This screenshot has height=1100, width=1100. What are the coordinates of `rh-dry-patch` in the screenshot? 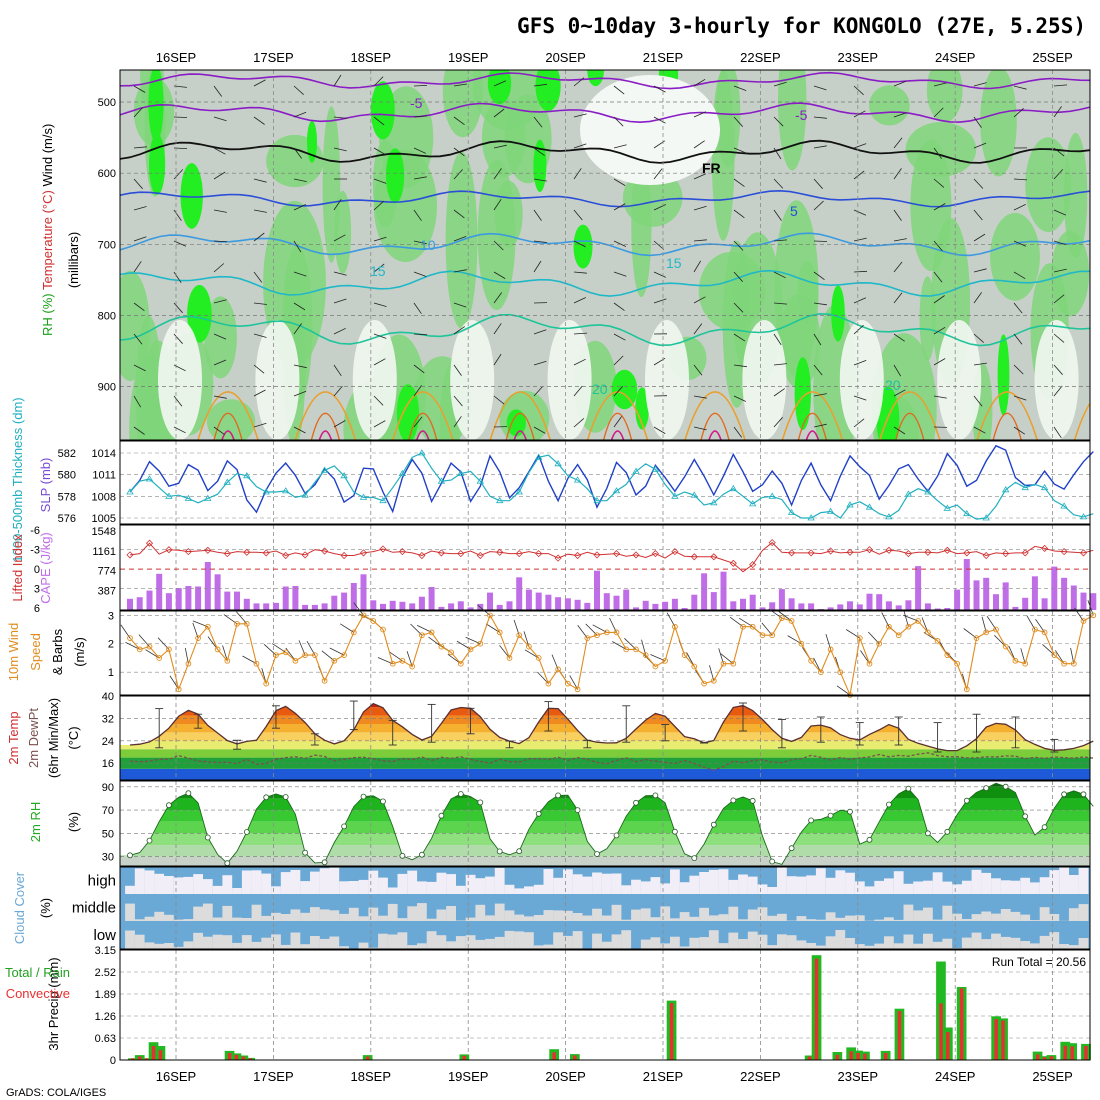 It's located at (277, 380).